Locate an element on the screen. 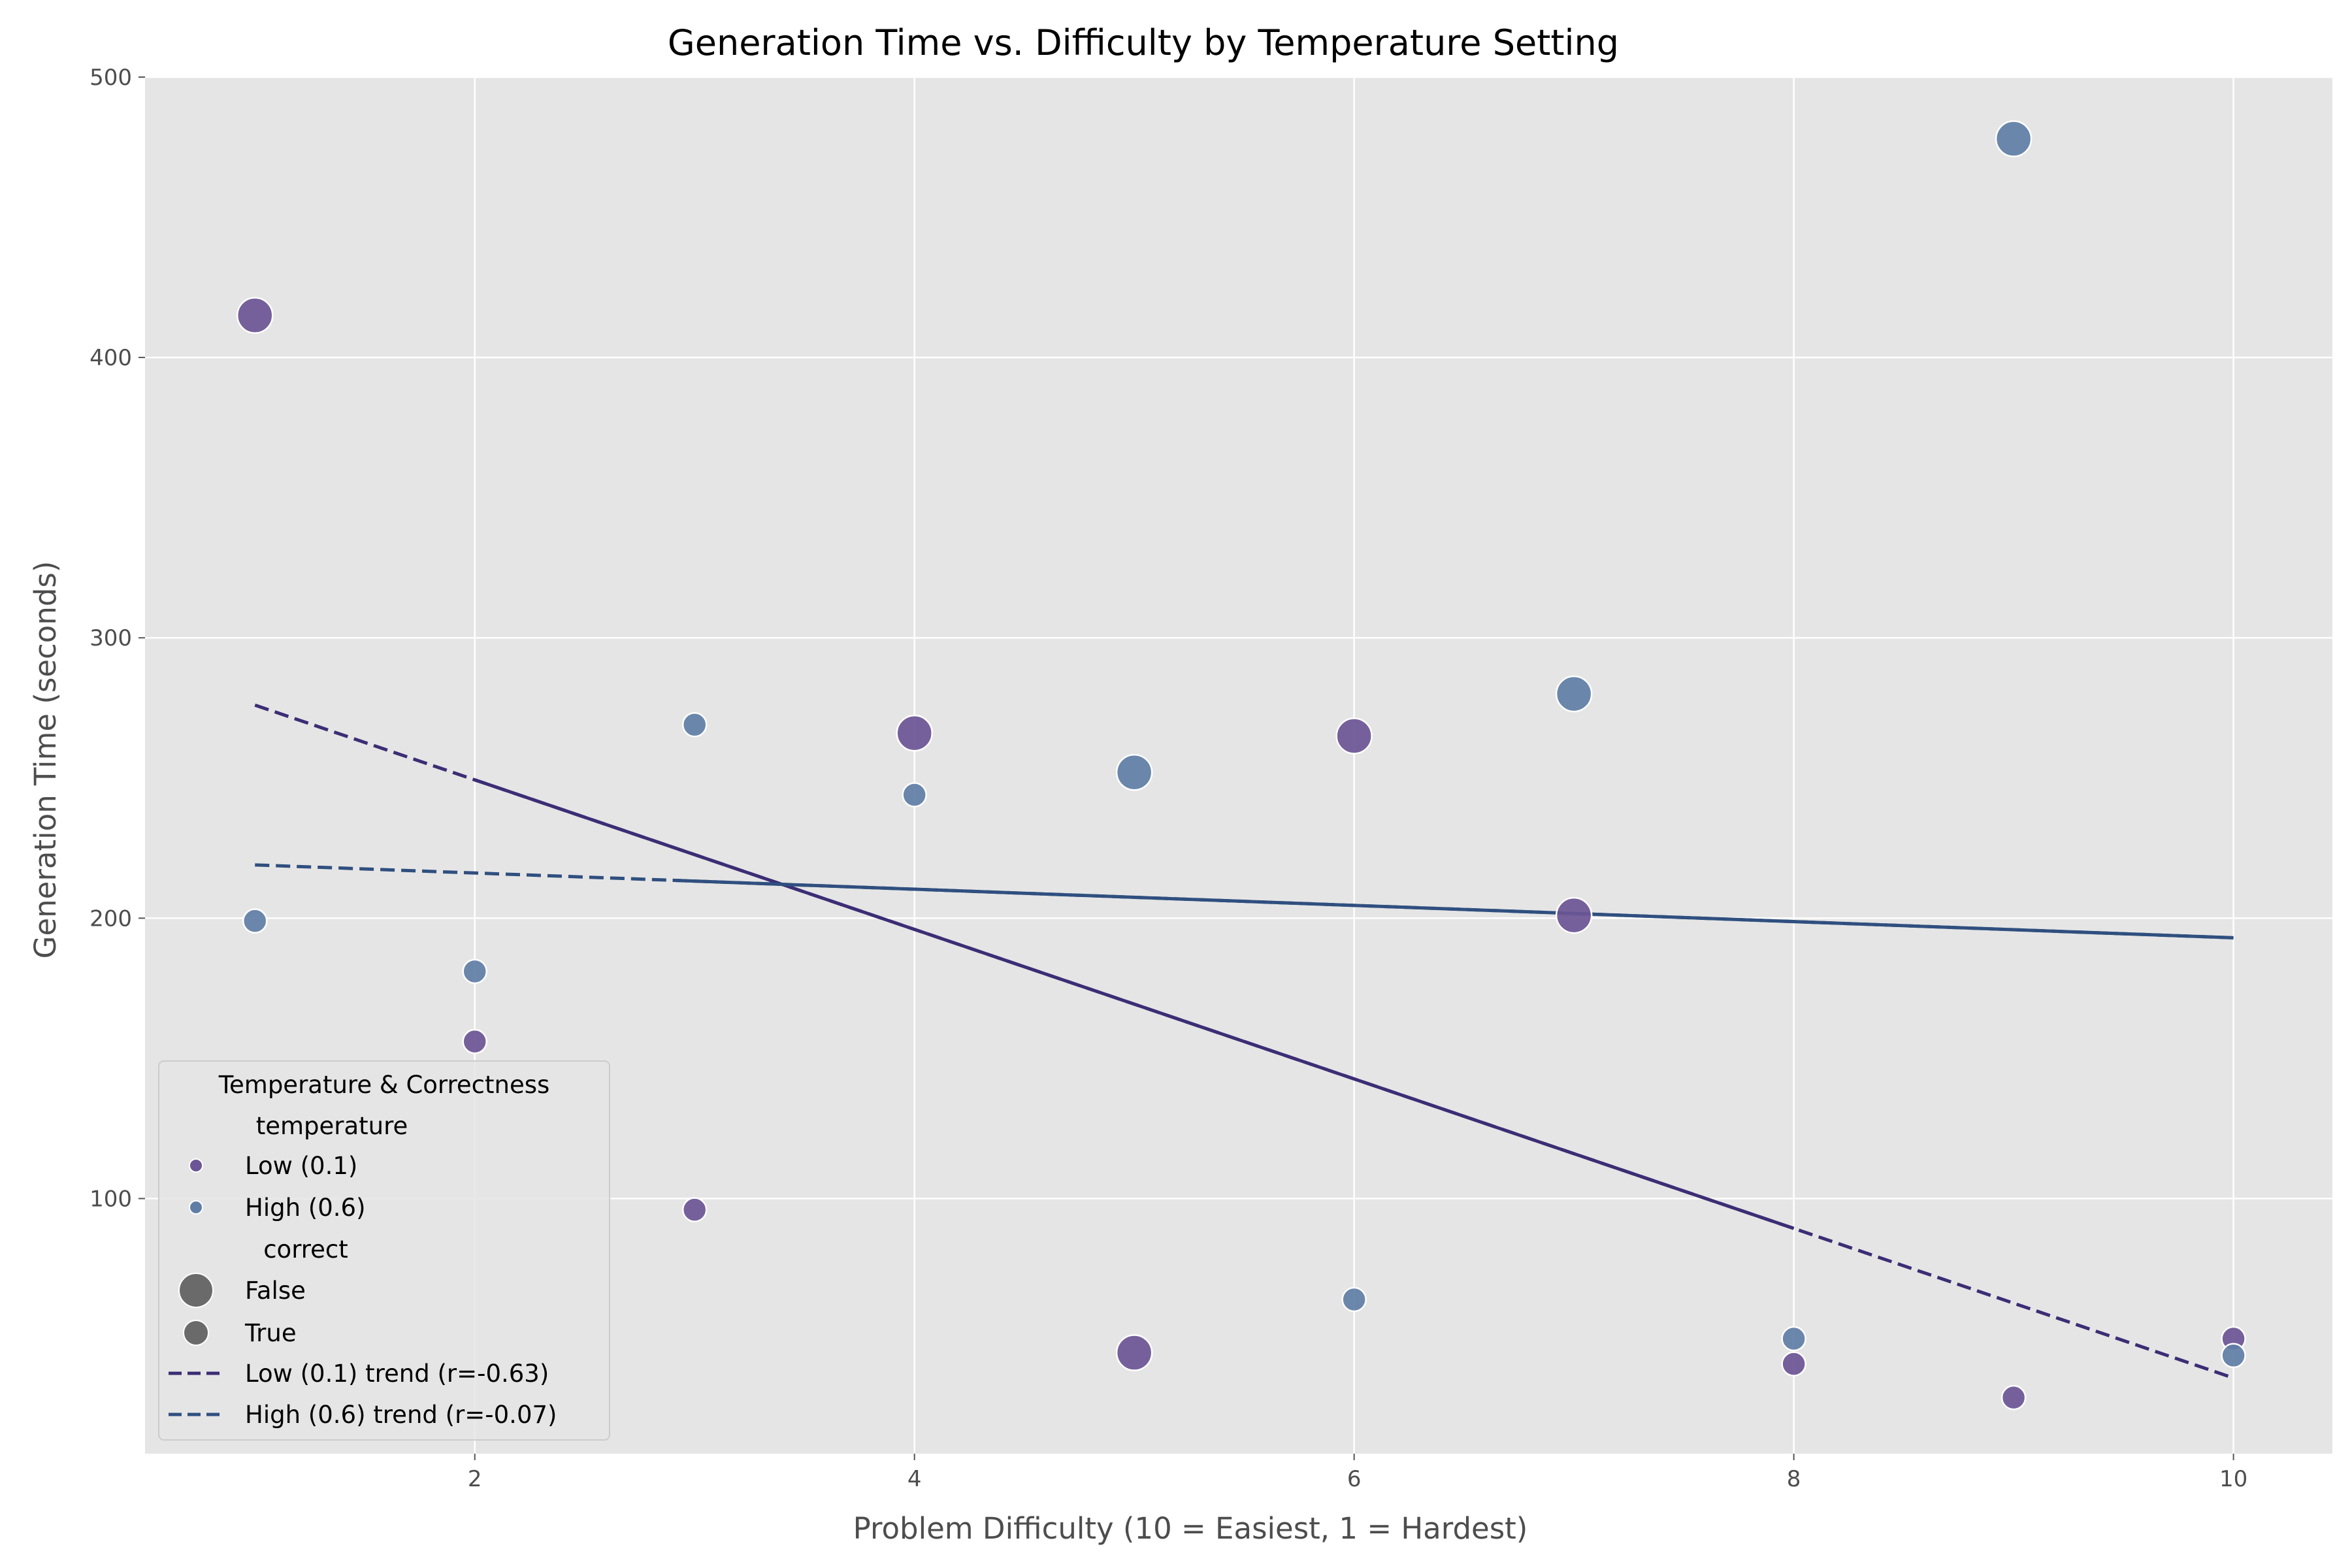  x-tick-label: 10 is located at coordinates (2233, 1479).